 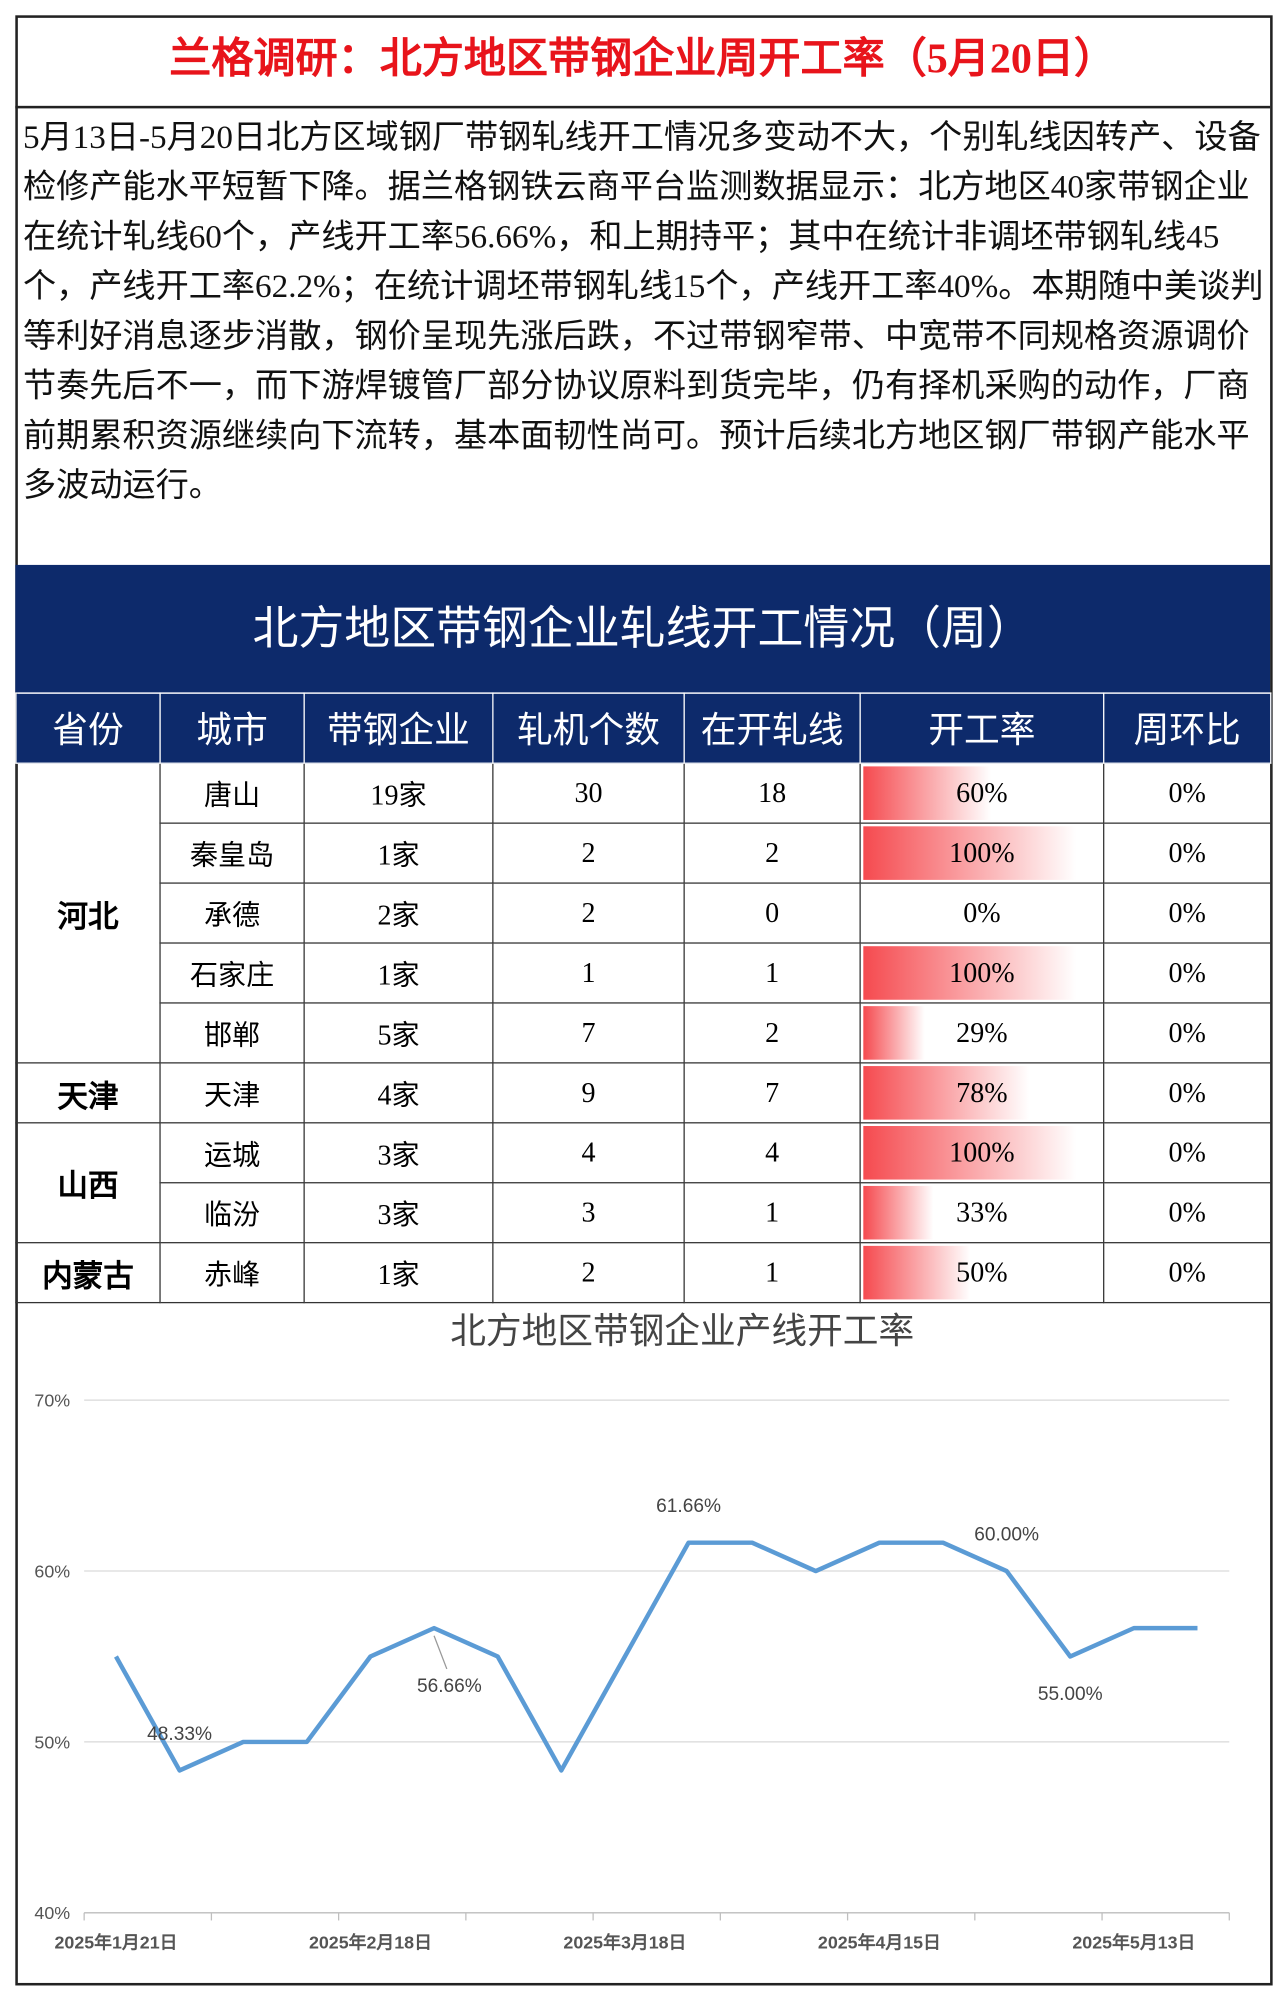 I want to click on rate-label: 33%, so click(x=982, y=1212).